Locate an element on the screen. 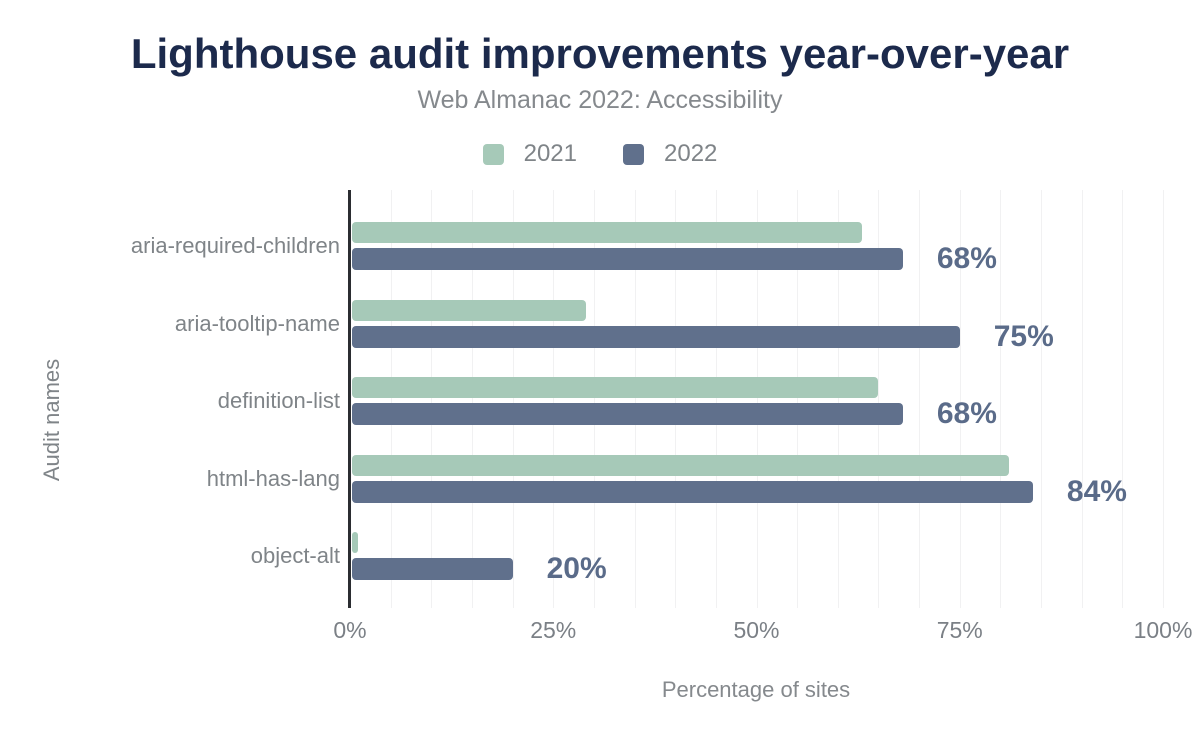  gridline-35pct is located at coordinates (635, 399).